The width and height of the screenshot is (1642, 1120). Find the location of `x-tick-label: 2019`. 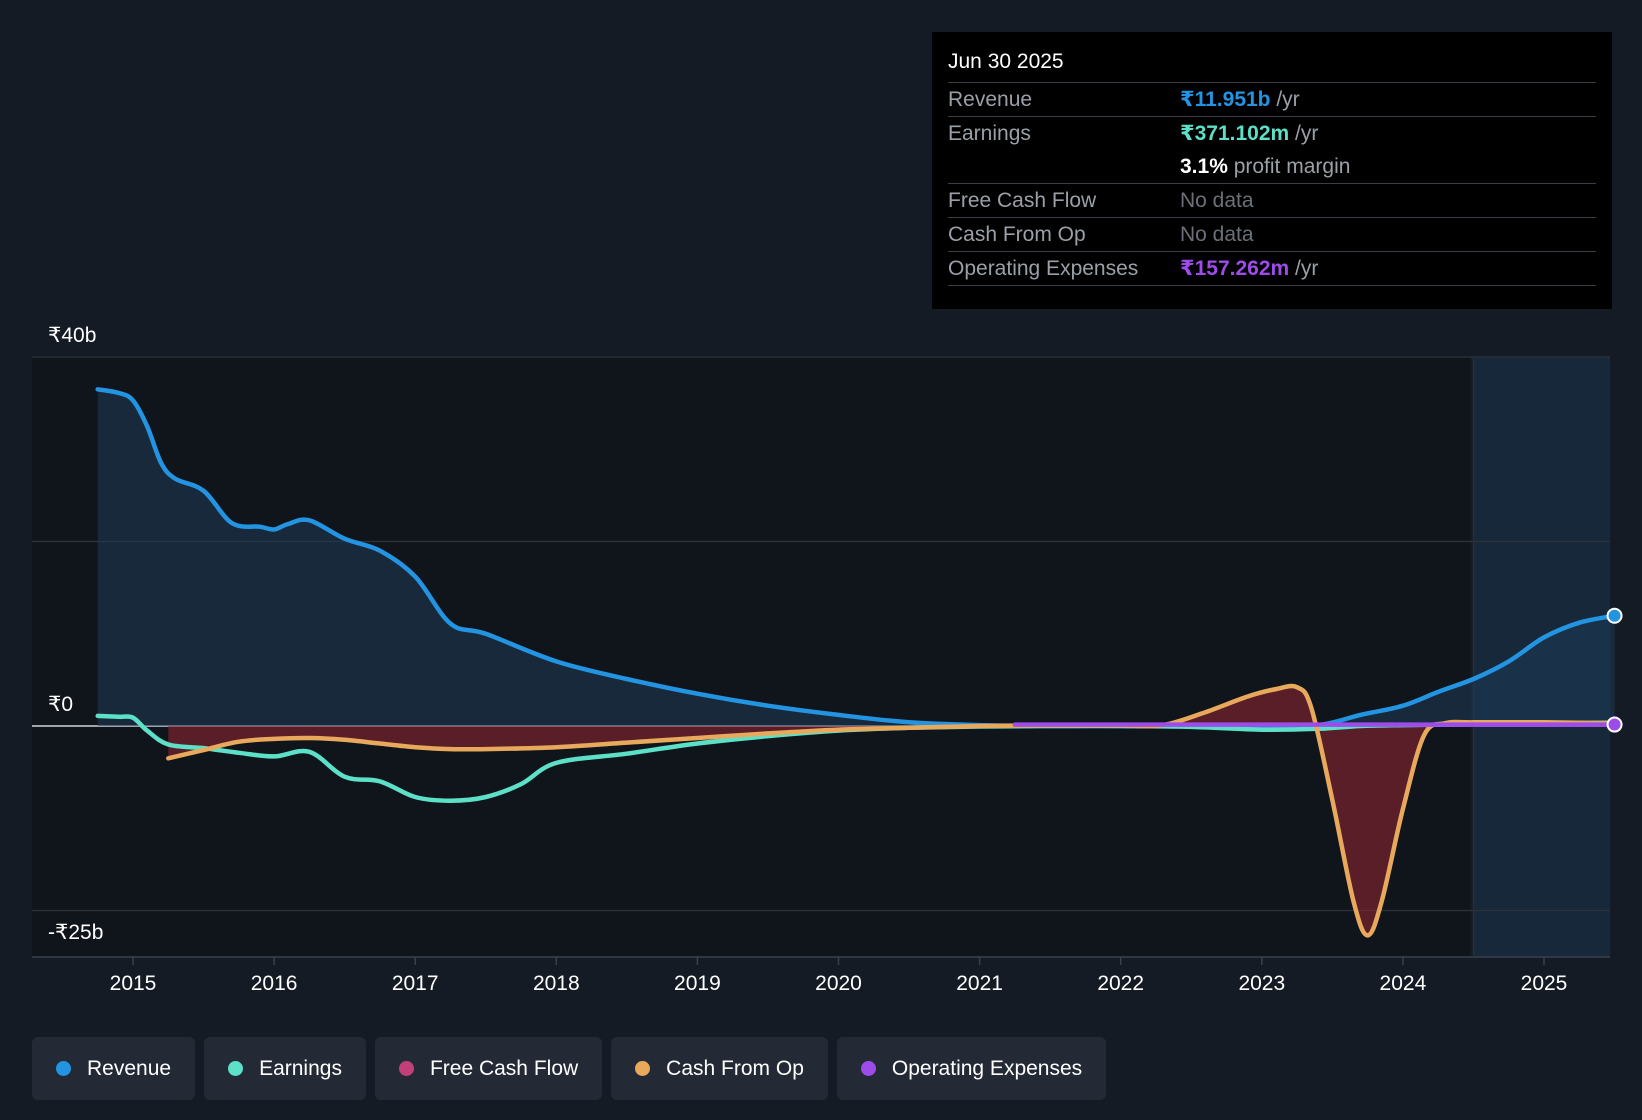

x-tick-label: 2019 is located at coordinates (697, 983).